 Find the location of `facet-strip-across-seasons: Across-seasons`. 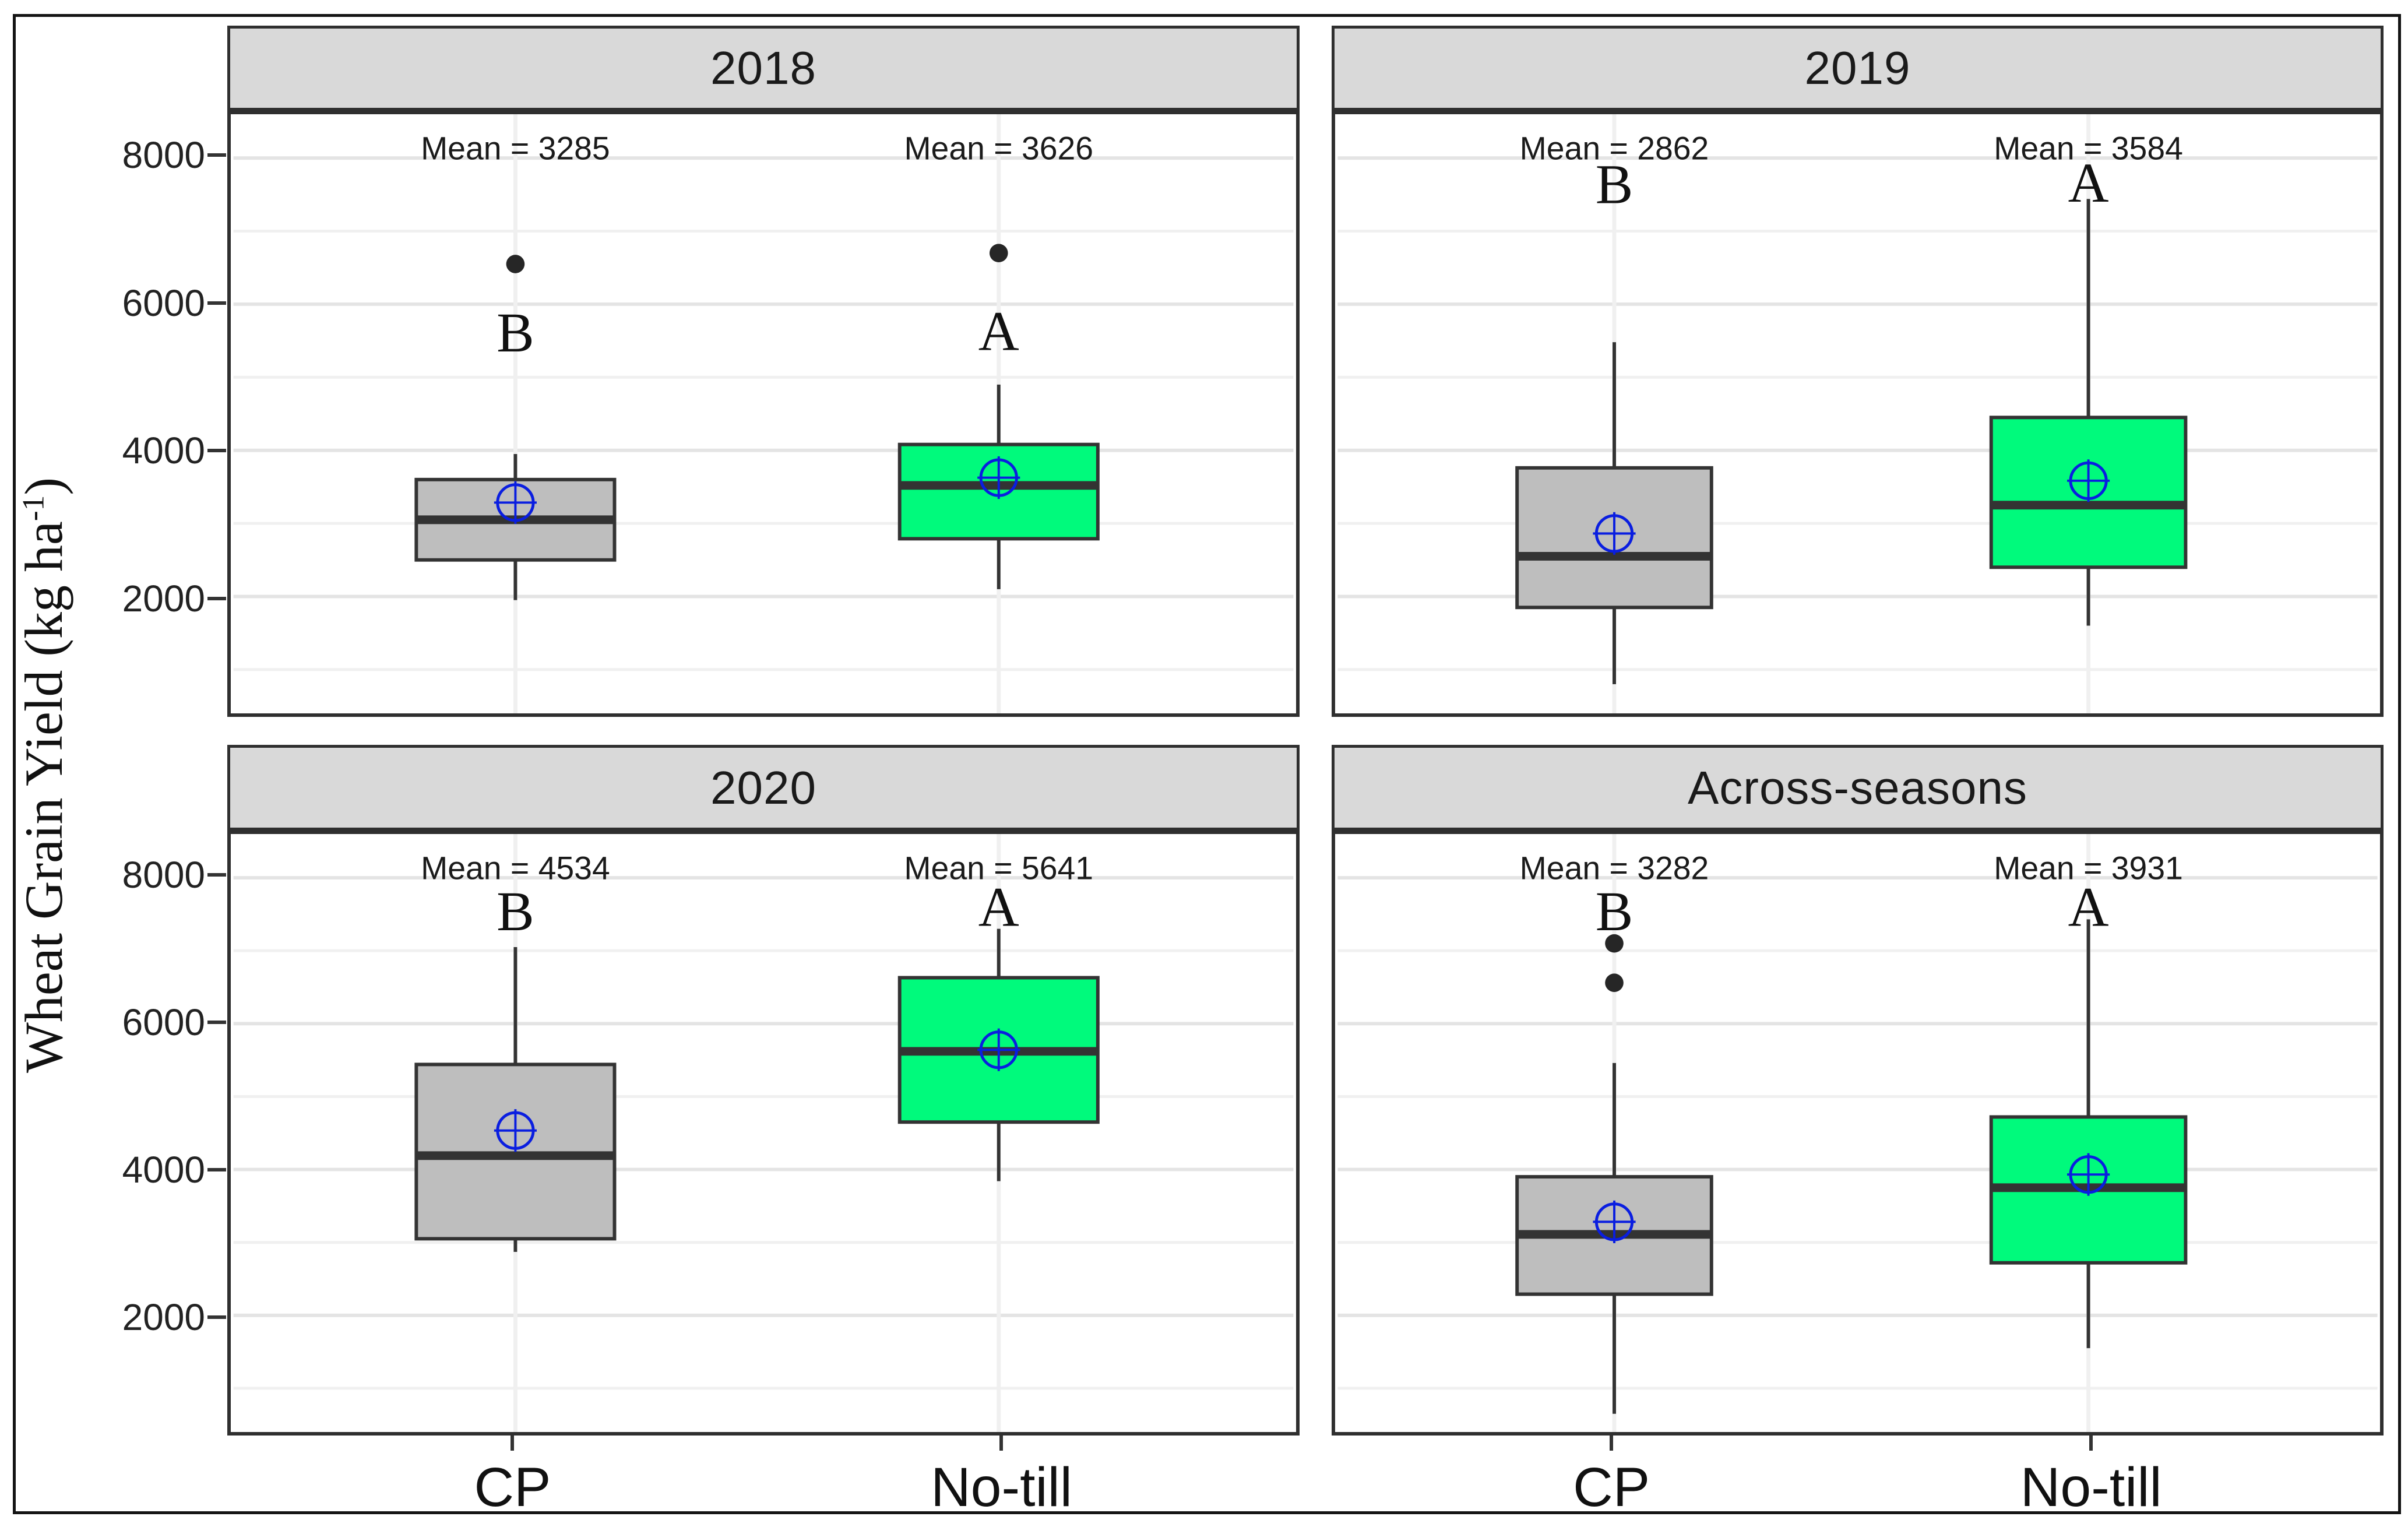

facet-strip-across-seasons: Across-seasons is located at coordinates (1858, 788).